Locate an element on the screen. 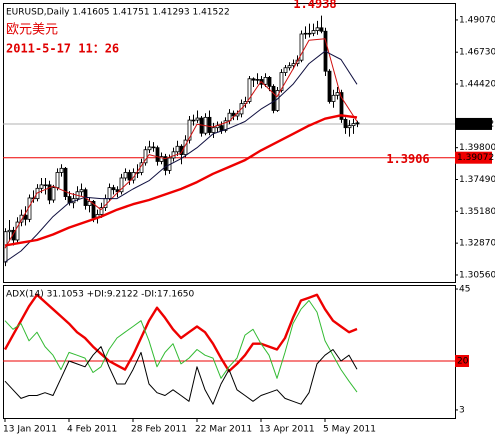 The width and height of the screenshot is (495, 434). hline-price-box is located at coordinates (473, 157).